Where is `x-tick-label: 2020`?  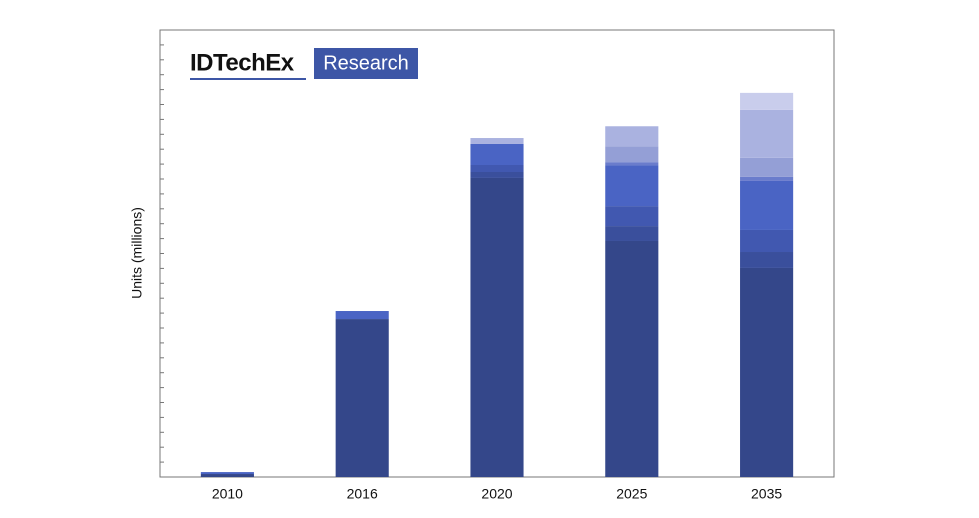
x-tick-label: 2020 is located at coordinates (496, 494).